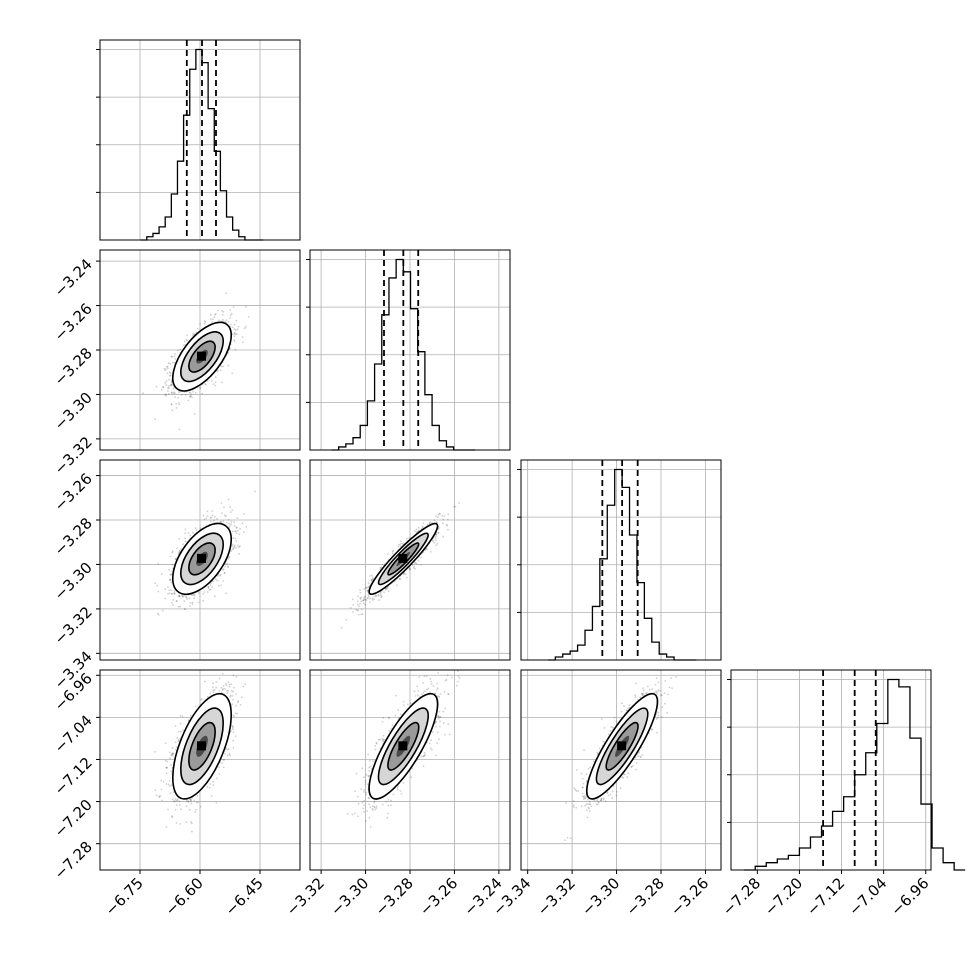 This screenshot has height=970, width=970. Describe the element at coordinates (200, 560) in the screenshot. I see `panel-r2-c0` at that location.